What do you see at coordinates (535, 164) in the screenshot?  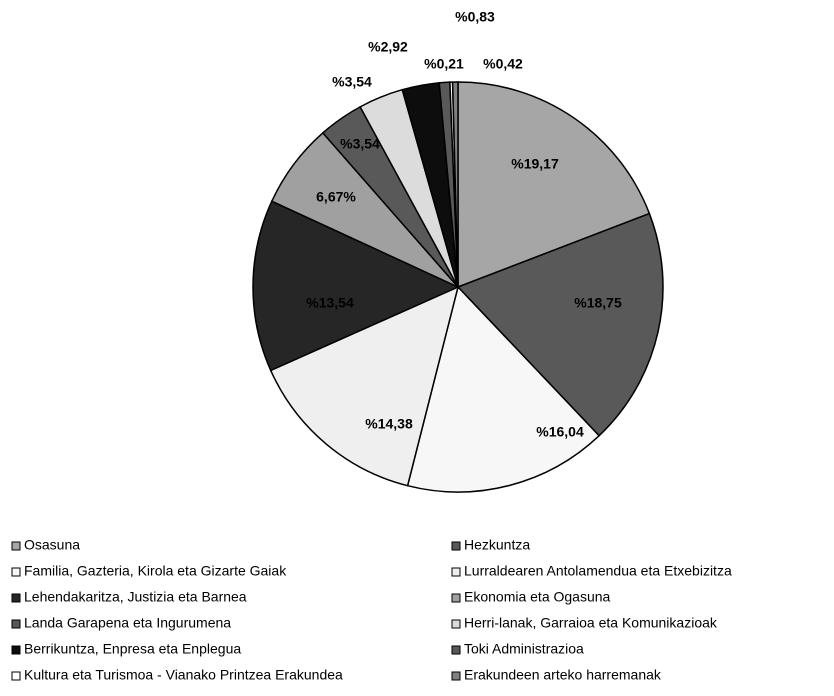 I see `data-label: %19,17` at bounding box center [535, 164].